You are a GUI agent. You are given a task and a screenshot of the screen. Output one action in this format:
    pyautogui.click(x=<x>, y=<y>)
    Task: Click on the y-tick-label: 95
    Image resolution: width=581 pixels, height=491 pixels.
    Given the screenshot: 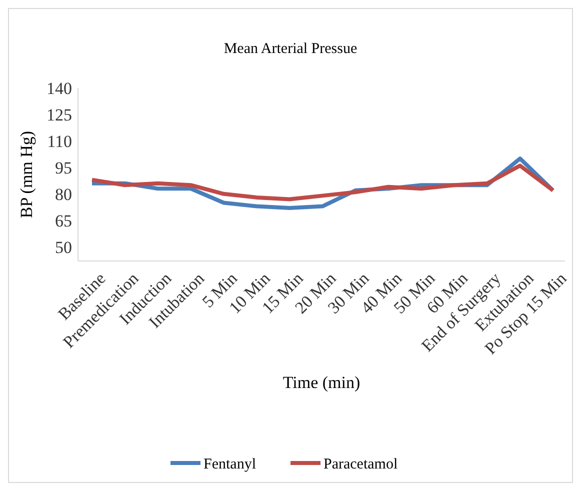 What is the action you would take?
    pyautogui.click(x=63, y=168)
    